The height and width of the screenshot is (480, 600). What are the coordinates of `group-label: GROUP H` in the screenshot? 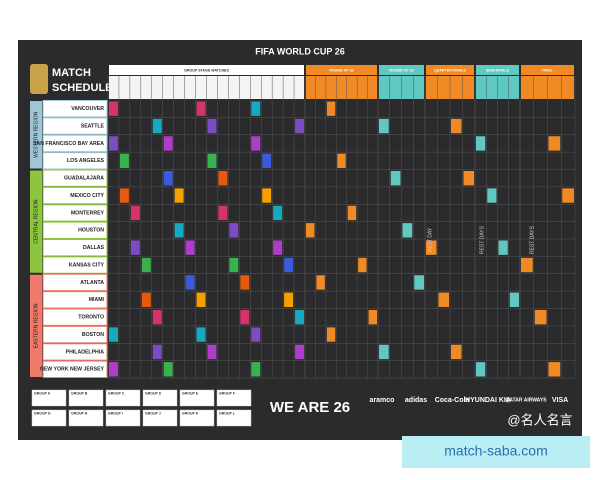 It's located at (79, 413).